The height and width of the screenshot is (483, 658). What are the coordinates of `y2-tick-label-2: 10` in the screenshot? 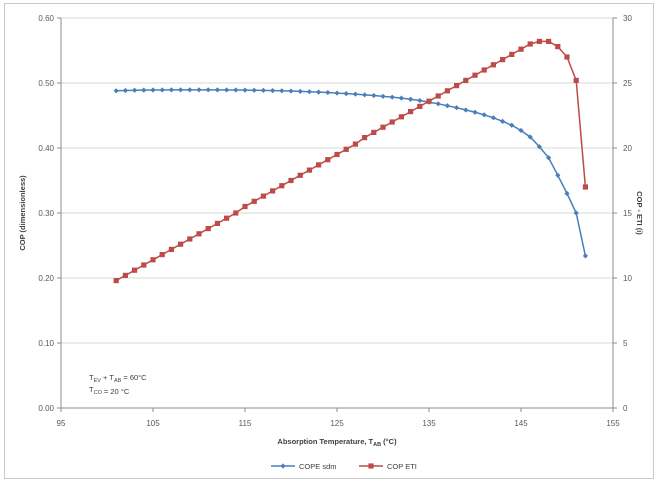 It's located at (627, 278).